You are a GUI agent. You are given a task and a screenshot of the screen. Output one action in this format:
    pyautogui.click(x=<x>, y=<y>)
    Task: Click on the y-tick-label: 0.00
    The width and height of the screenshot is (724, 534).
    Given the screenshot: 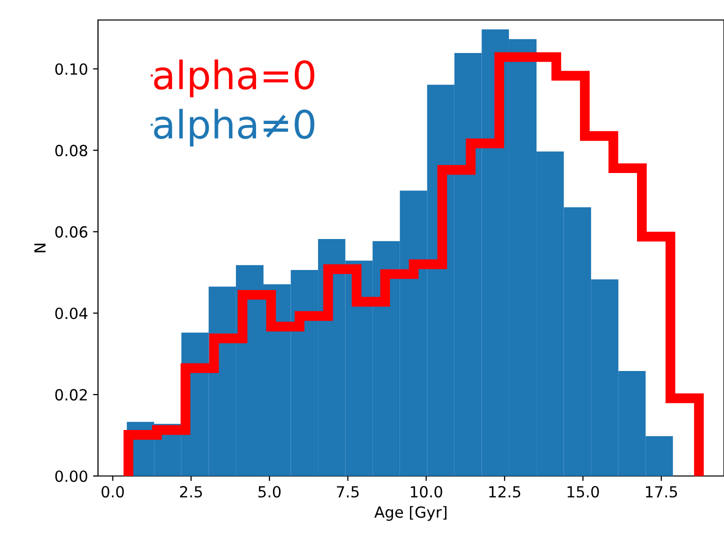 What is the action you would take?
    pyautogui.click(x=71, y=476)
    